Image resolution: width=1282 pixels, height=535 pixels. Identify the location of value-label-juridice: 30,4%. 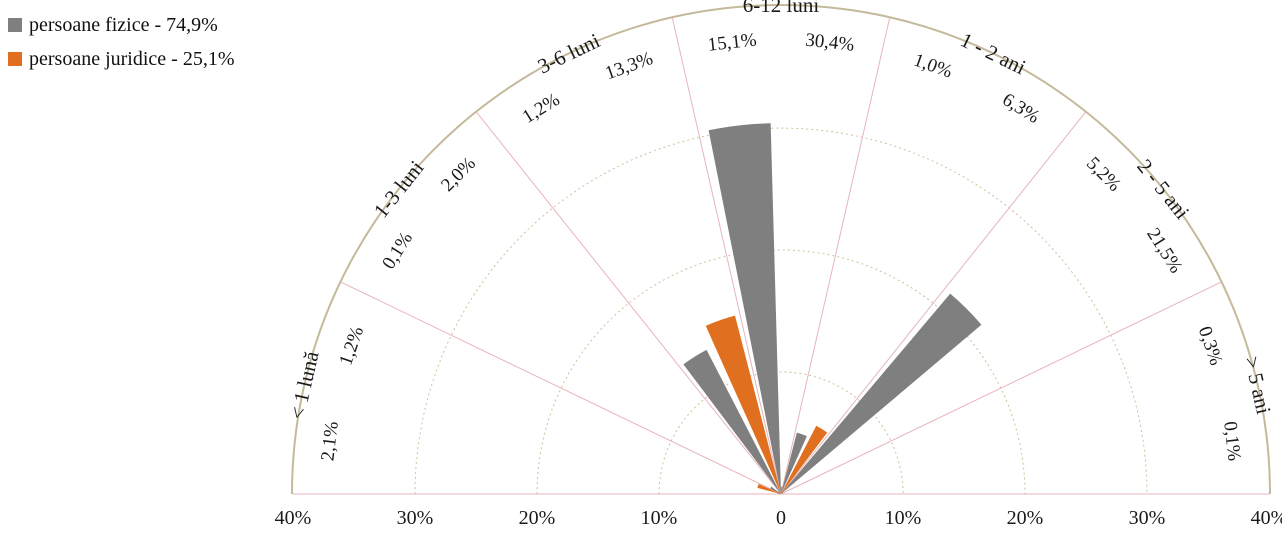
(829, 43).